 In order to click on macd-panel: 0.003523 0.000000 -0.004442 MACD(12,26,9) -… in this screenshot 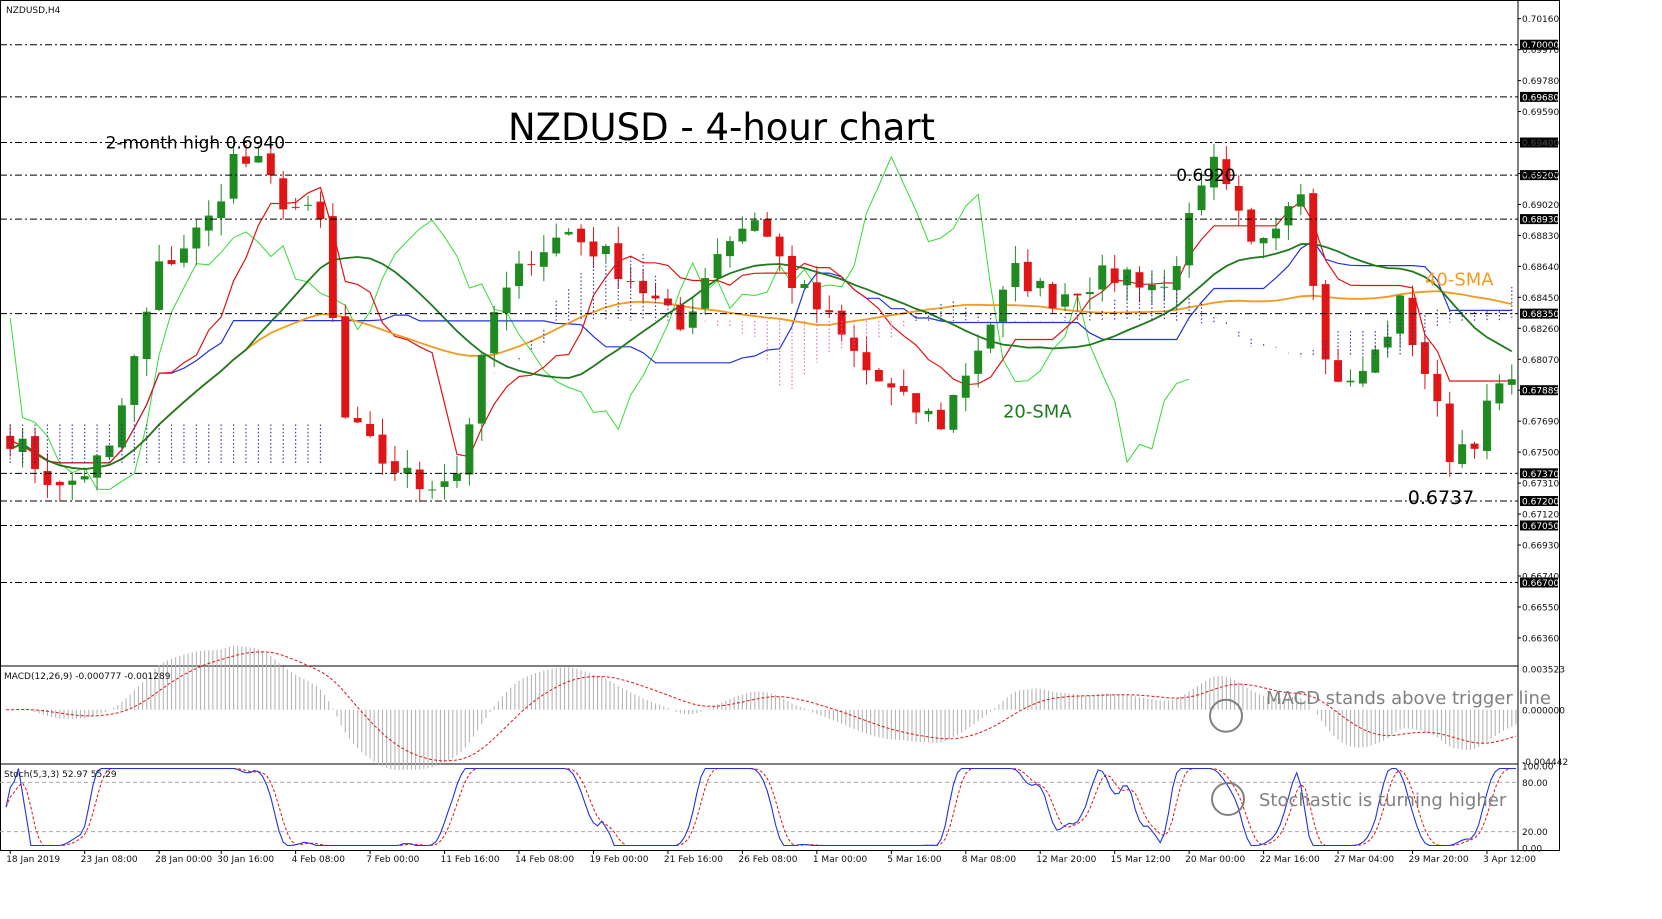, I will do `click(786, 708)`.